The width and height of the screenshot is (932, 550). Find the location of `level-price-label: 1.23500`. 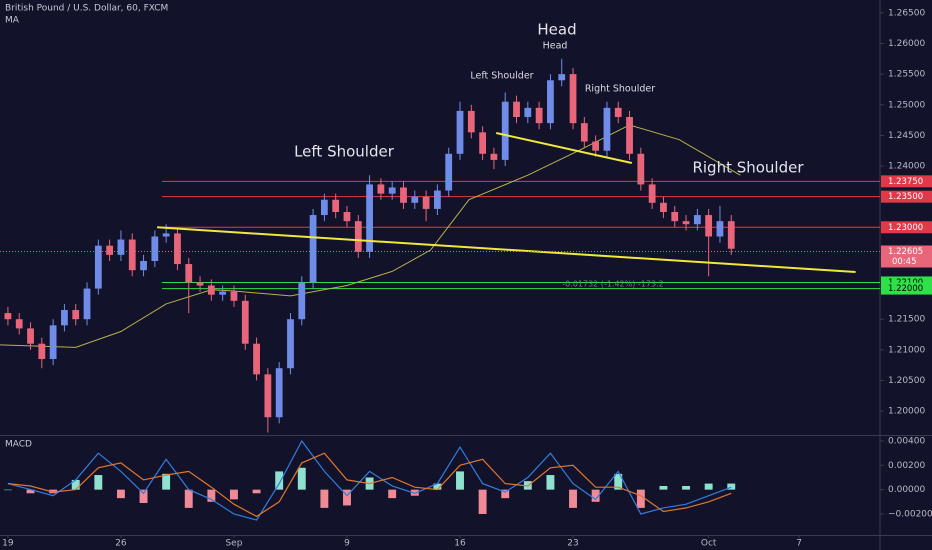

level-price-label: 1.23500 is located at coordinates (905, 197).